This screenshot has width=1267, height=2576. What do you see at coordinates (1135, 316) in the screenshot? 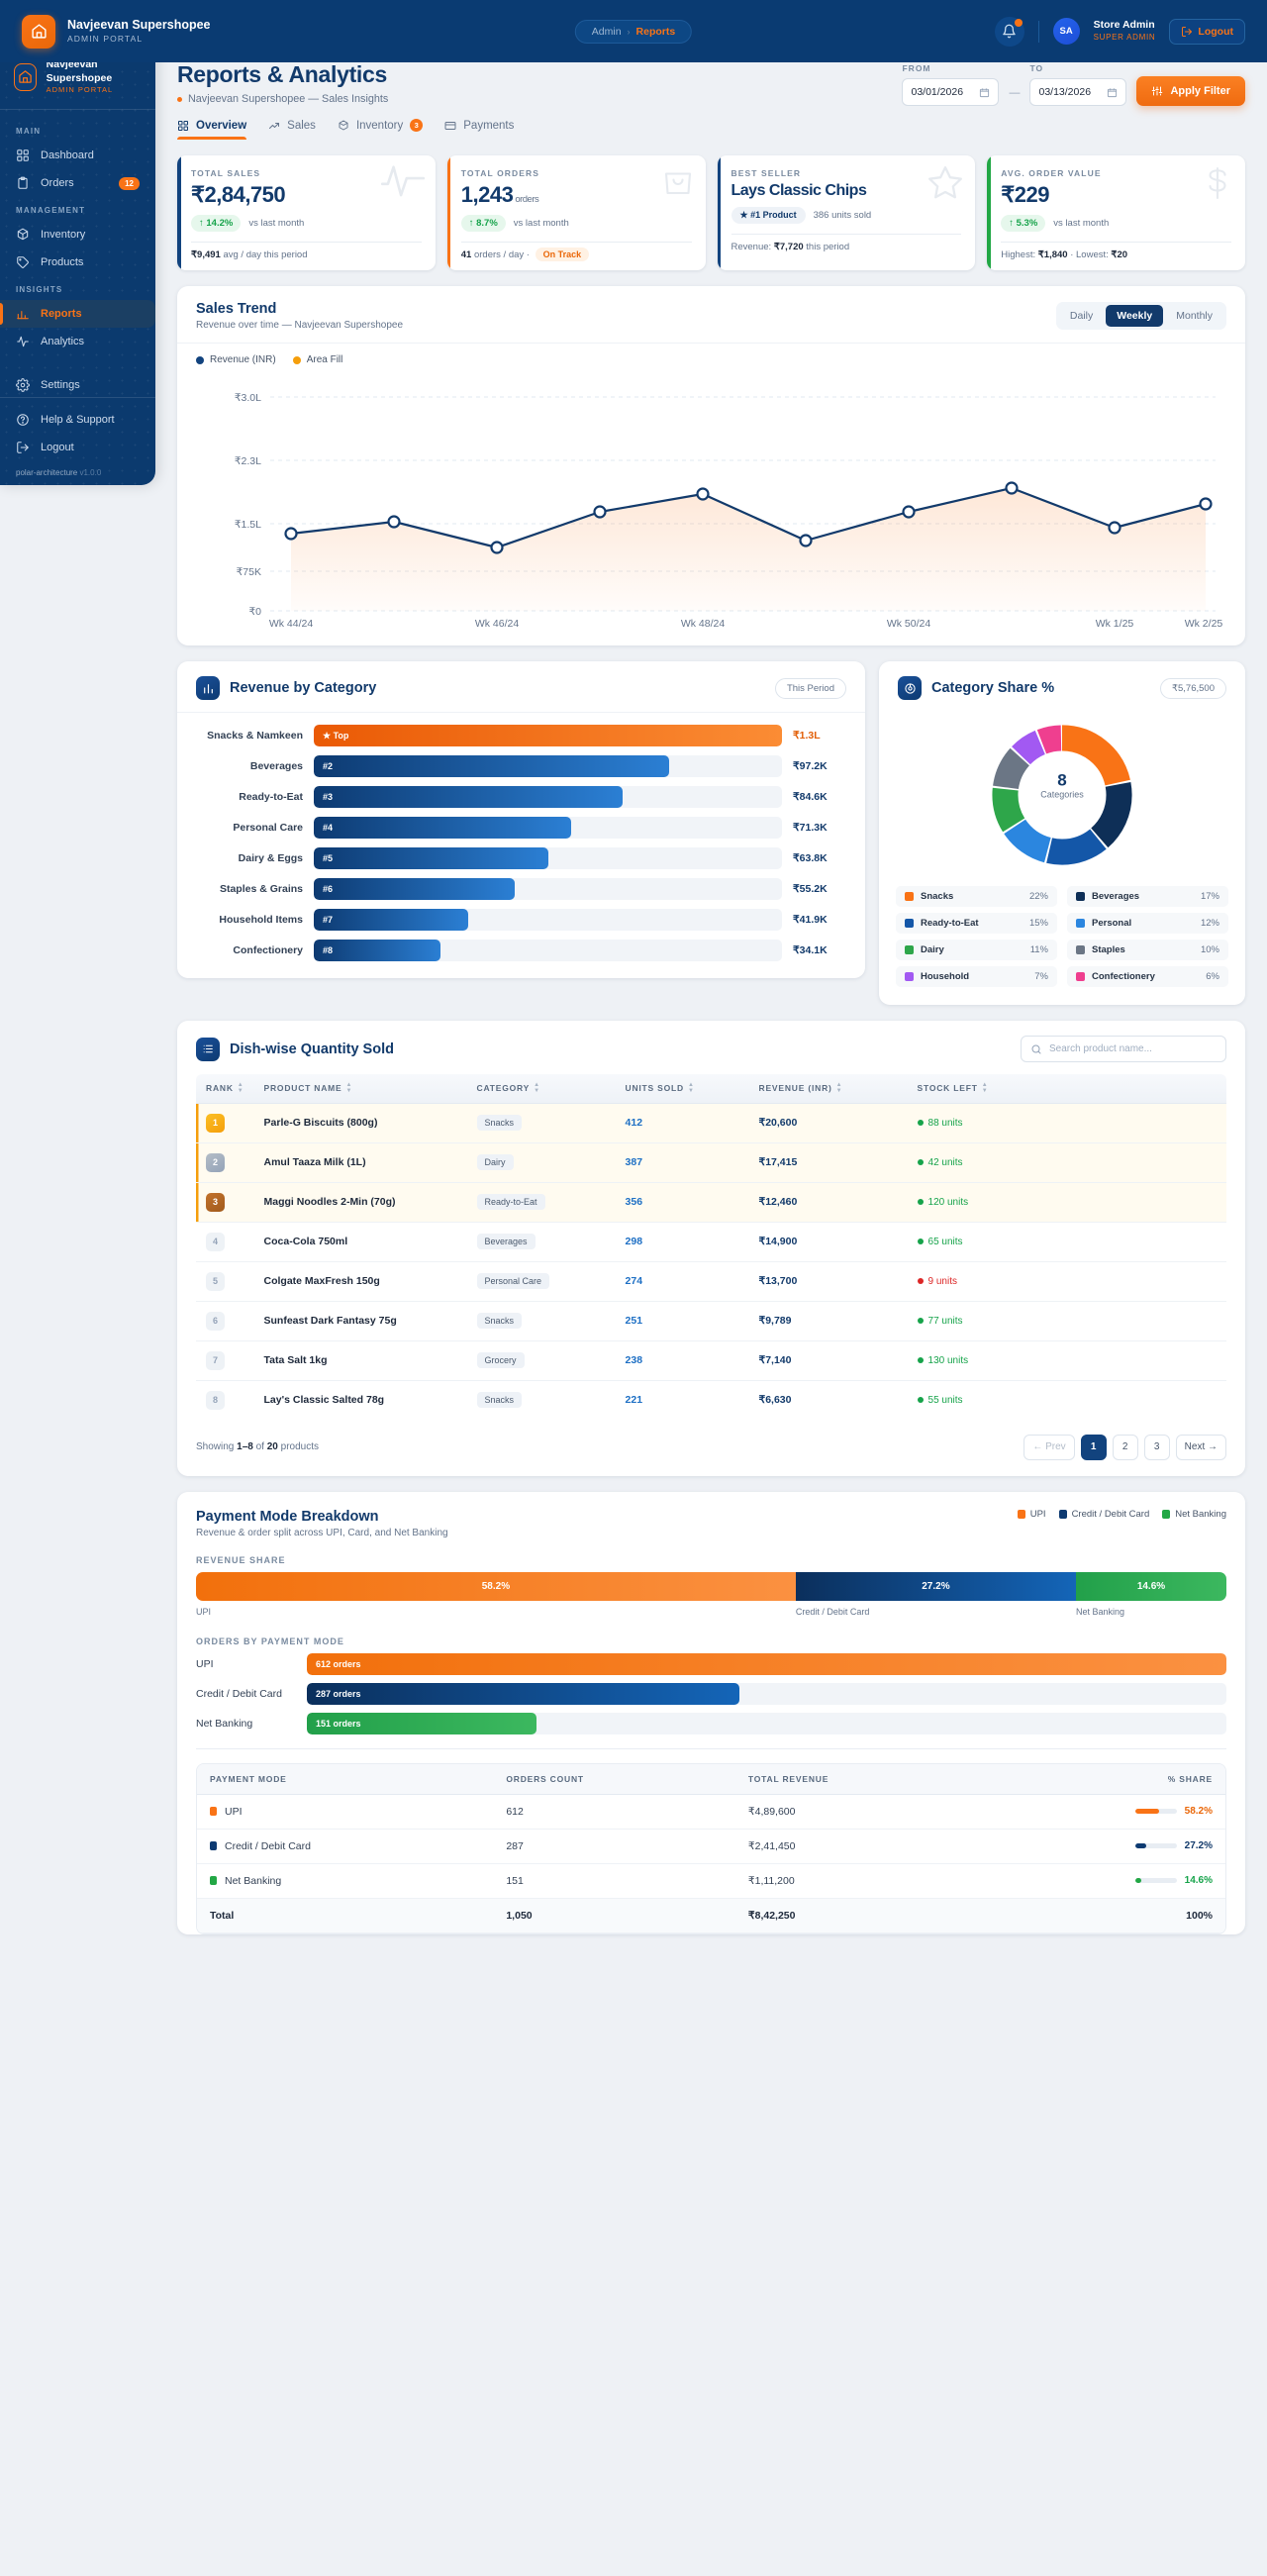
I see `seg-weekly: Weekly` at bounding box center [1135, 316].